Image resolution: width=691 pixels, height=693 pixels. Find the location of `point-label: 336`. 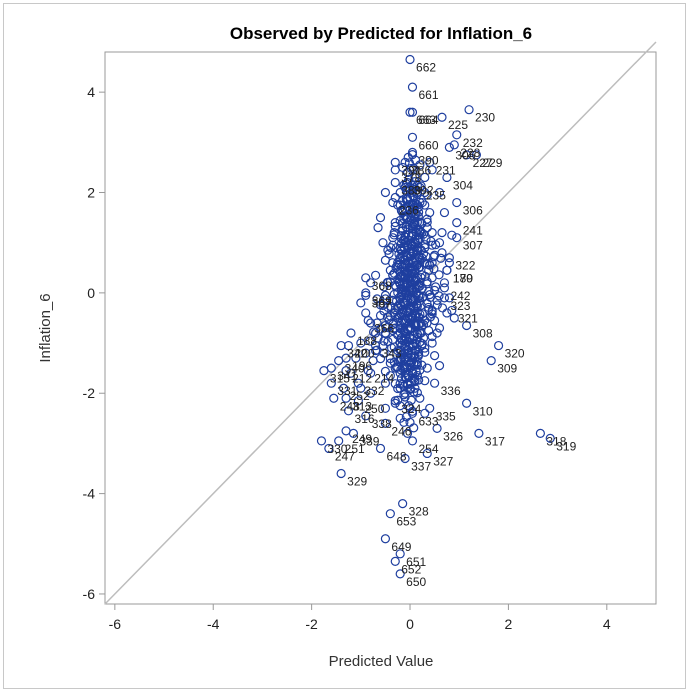

point-label: 336 is located at coordinates (451, 391).